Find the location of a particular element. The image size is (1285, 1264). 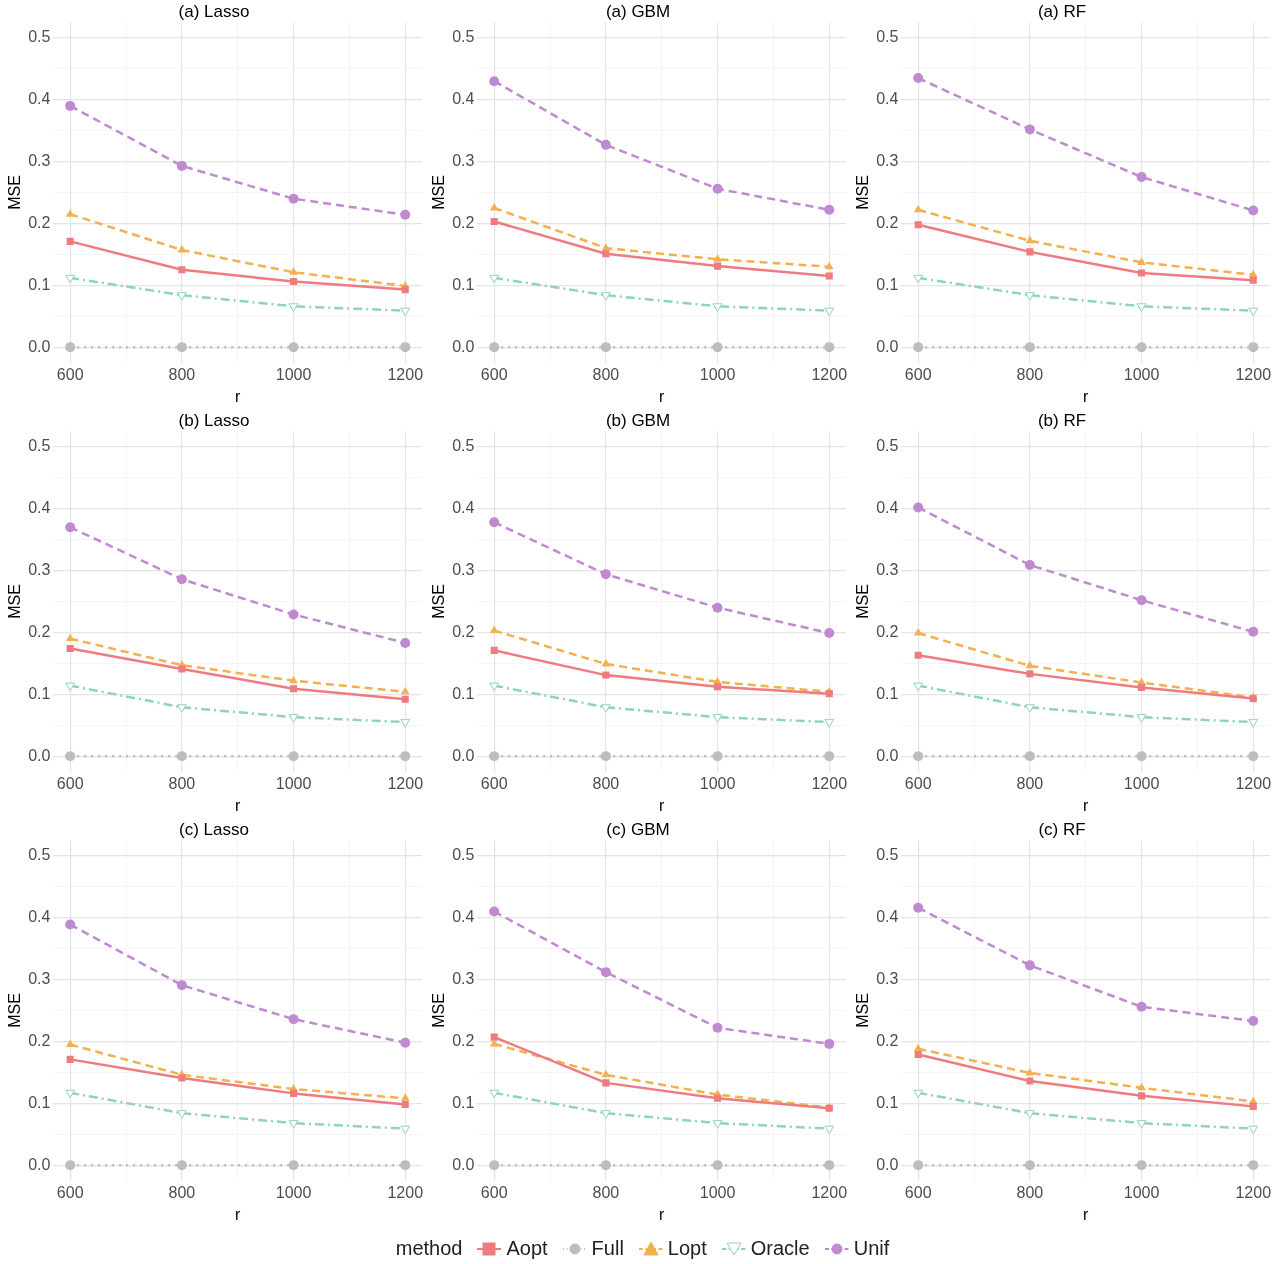

chart-title: (c) Lasso is located at coordinates (214, 829).